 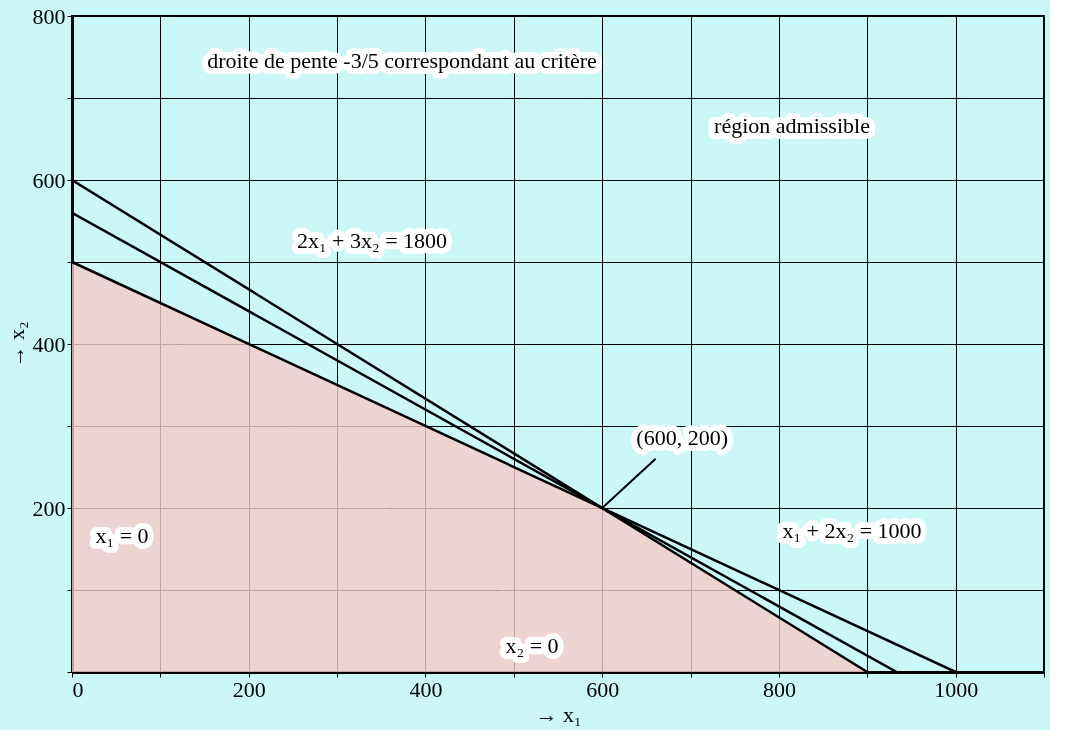 I want to click on x-tick-label: 600, so click(x=603, y=689).